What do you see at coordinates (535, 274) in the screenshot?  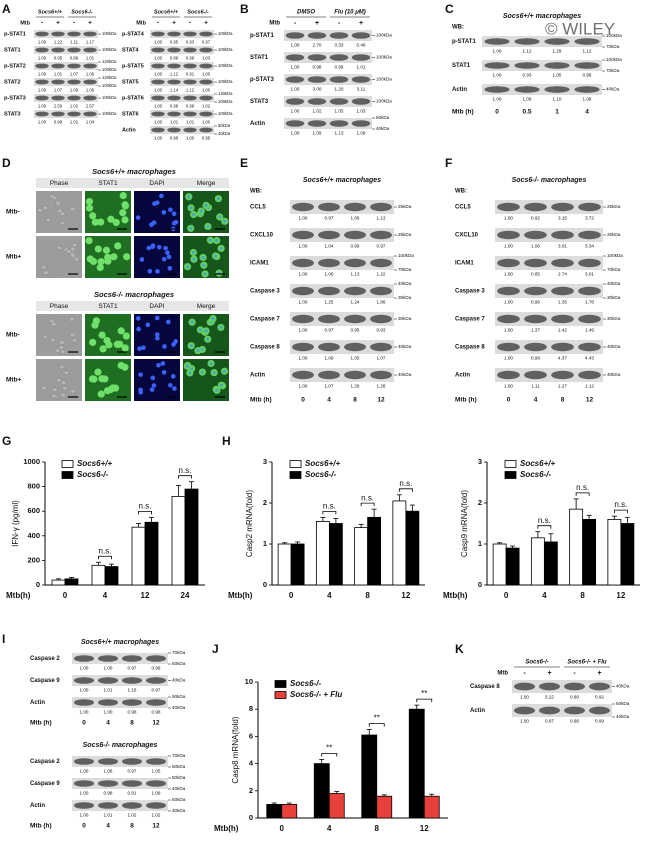 I see `density-value: 0.85` at bounding box center [535, 274].